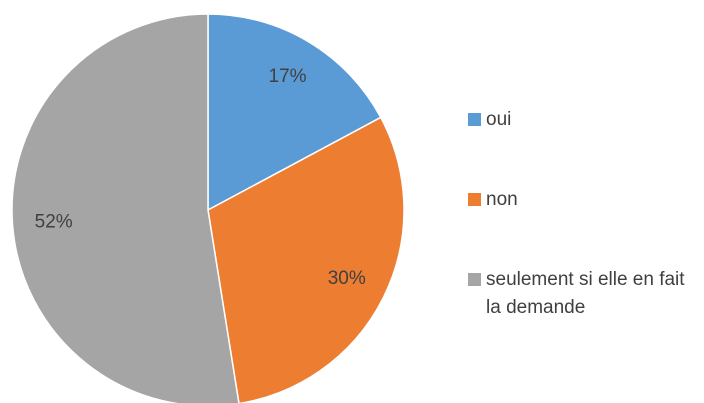 The width and height of the screenshot is (704, 403). I want to click on pie-slice, so click(294, 112).